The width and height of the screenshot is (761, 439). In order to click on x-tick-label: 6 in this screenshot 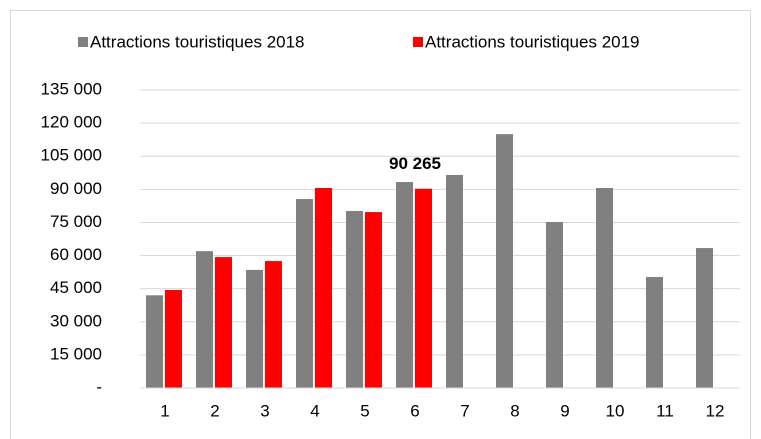, I will do `click(414, 410)`.